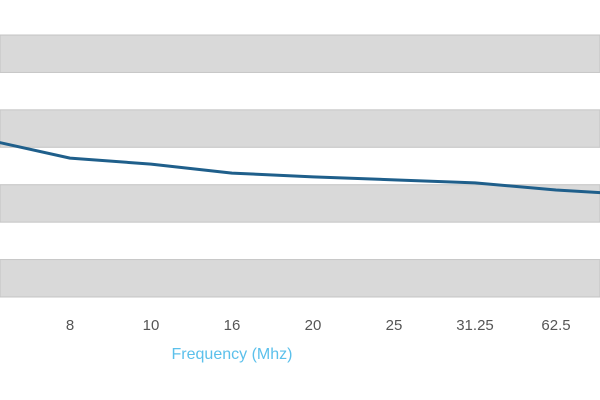  I want to click on data-line, so click(300, 168).